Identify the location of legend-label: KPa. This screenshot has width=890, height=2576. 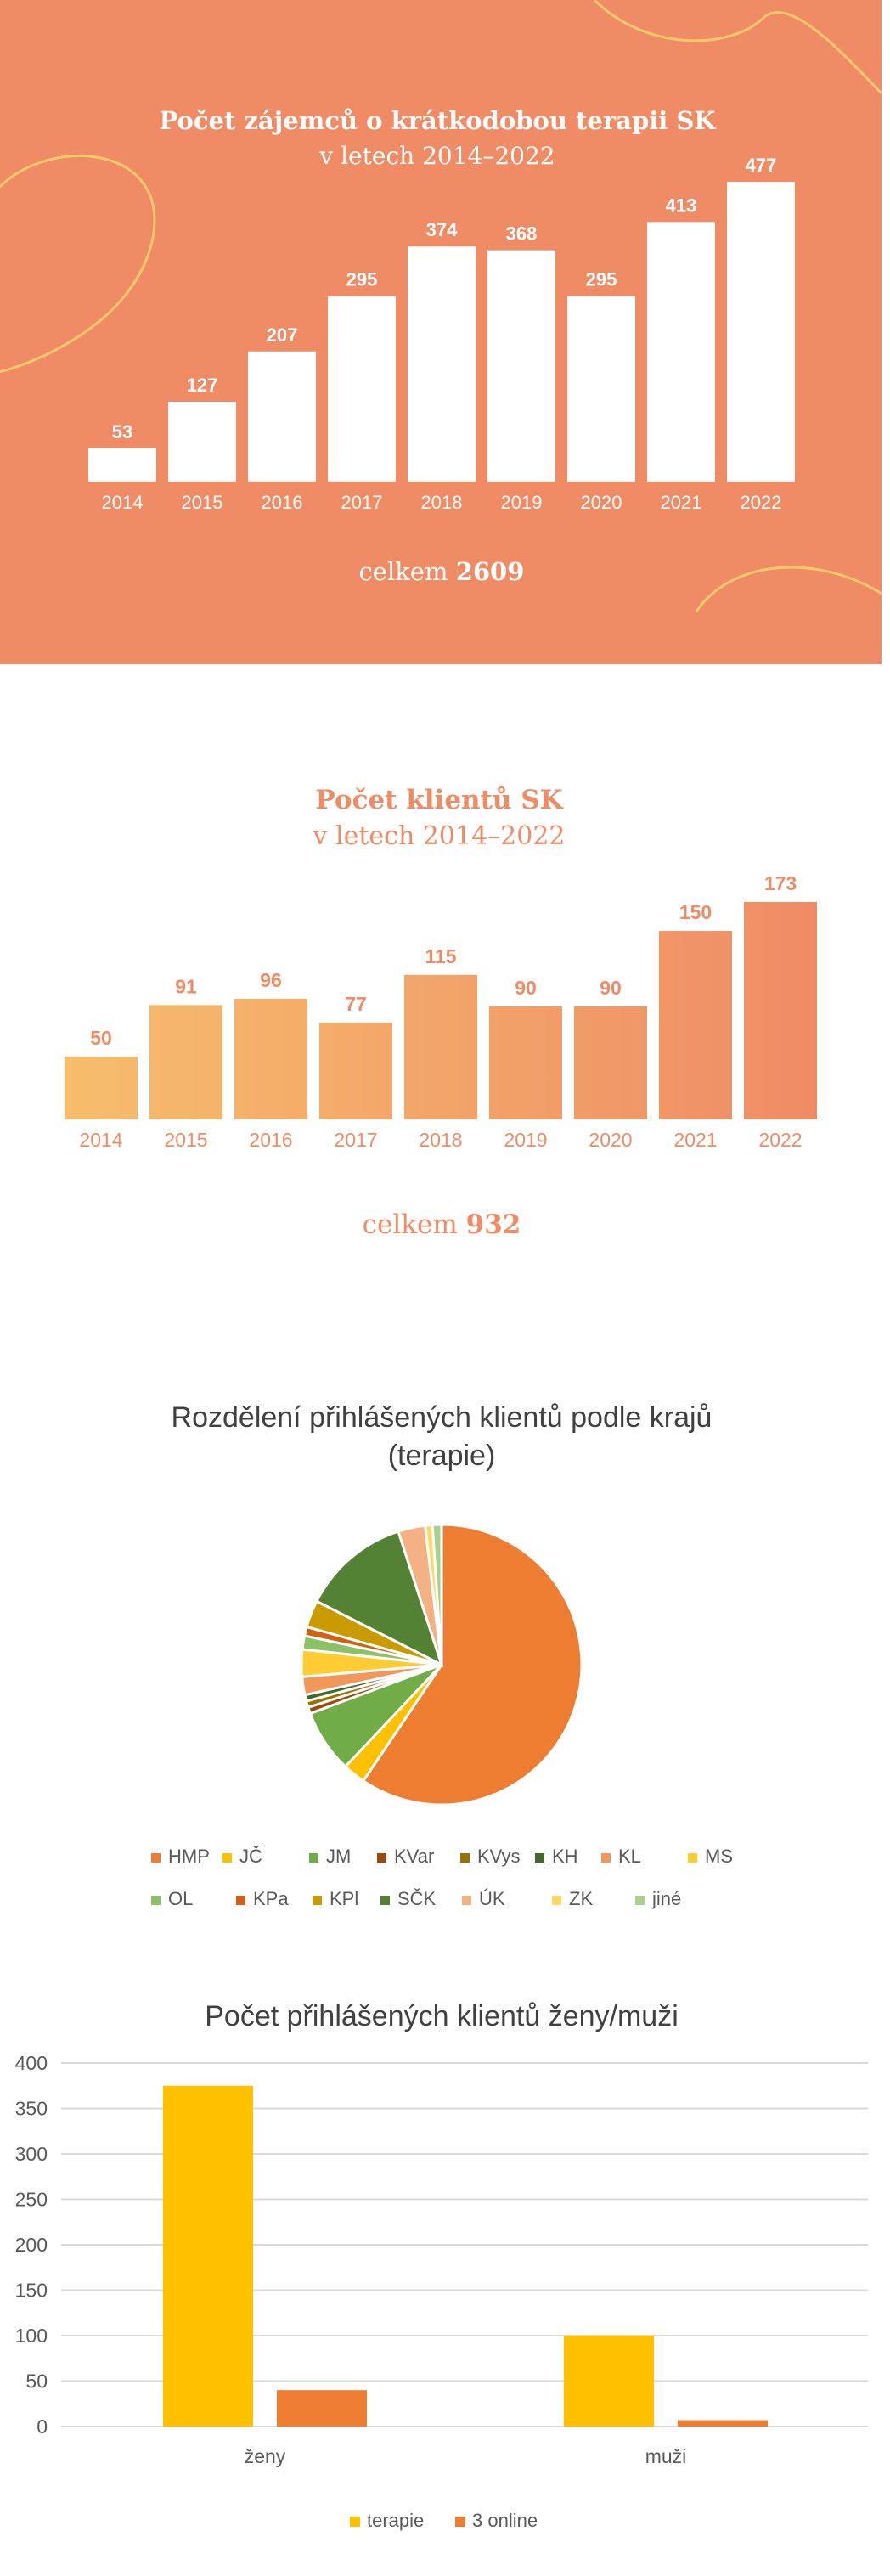
(271, 1898).